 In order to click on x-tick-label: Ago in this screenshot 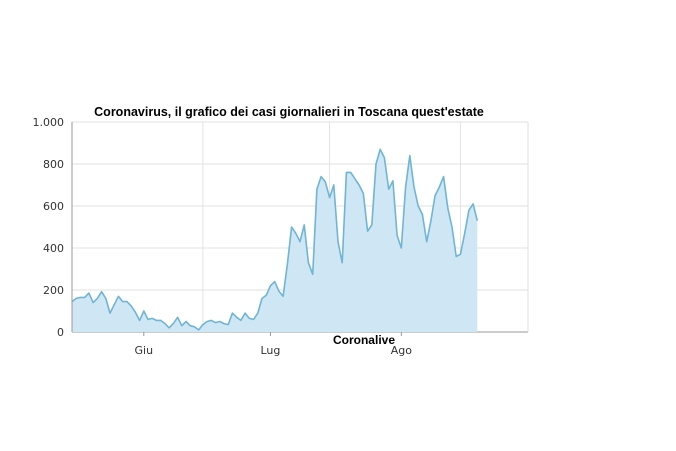, I will do `click(402, 350)`.